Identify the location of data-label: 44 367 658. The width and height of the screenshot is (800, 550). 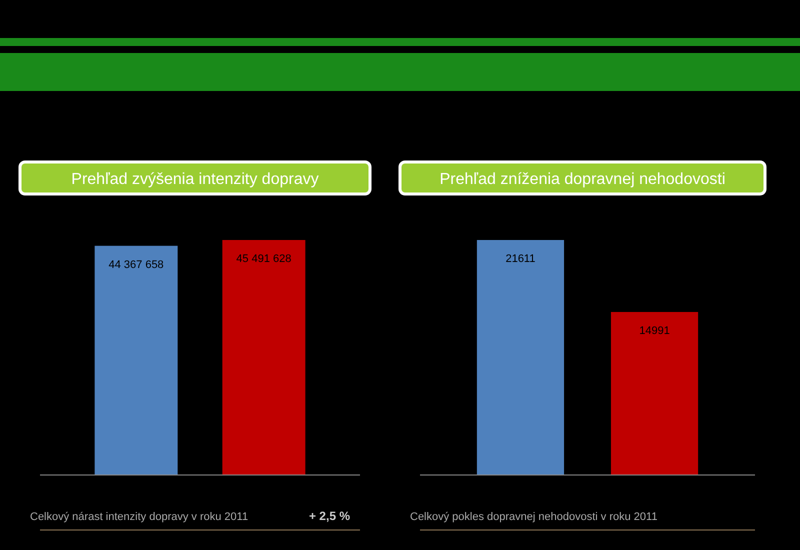
(136, 264).